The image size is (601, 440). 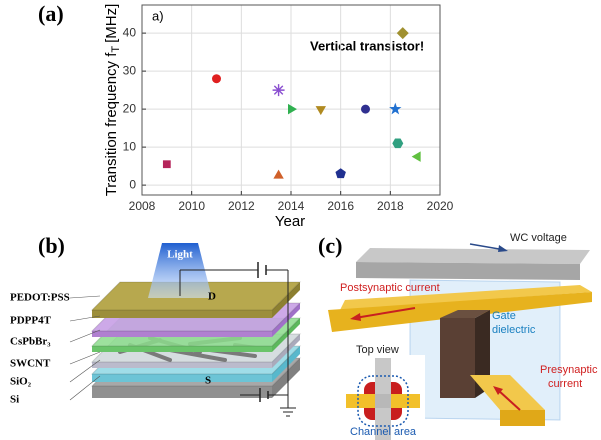 What do you see at coordinates (383, 401) in the screenshot?
I see `topview-channel` at bounding box center [383, 401].